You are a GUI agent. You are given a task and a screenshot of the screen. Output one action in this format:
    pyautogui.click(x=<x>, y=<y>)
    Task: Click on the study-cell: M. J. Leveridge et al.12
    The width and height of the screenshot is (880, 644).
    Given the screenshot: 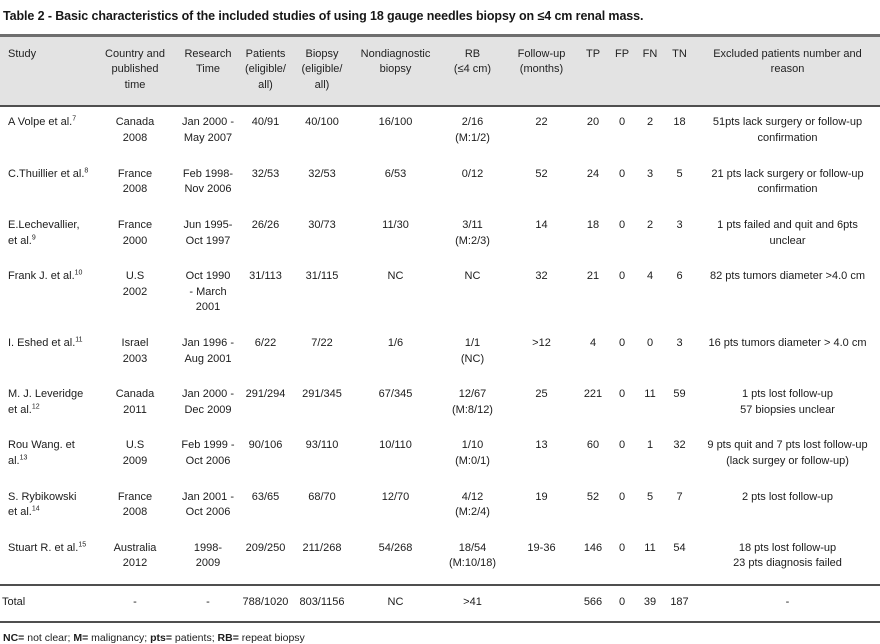 What is the action you would take?
    pyautogui.click(x=46, y=404)
    